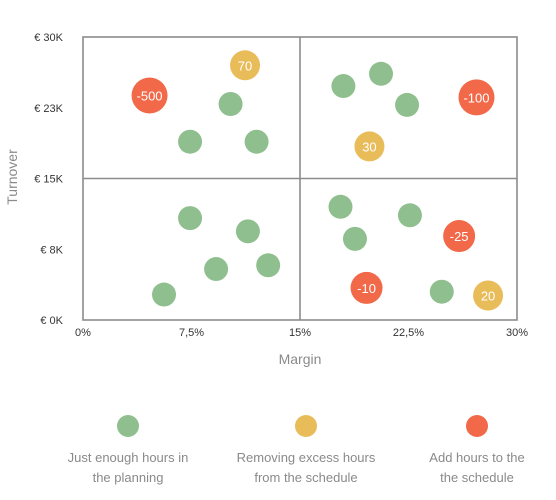 This screenshot has height=500, width=556. What do you see at coordinates (305, 477) in the screenshot?
I see `legend-label-line-2: from the schedule` at bounding box center [305, 477].